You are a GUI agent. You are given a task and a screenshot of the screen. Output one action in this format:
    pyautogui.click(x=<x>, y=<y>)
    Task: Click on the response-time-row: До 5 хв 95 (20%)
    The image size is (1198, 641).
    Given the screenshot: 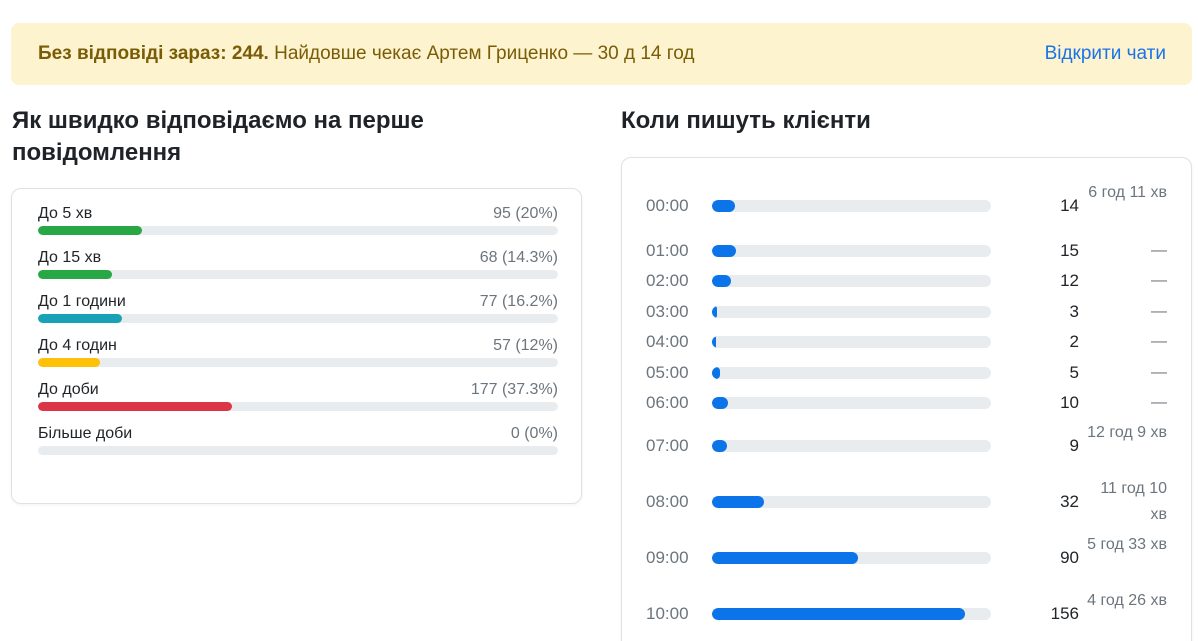 What is the action you would take?
    pyautogui.click(x=298, y=206)
    